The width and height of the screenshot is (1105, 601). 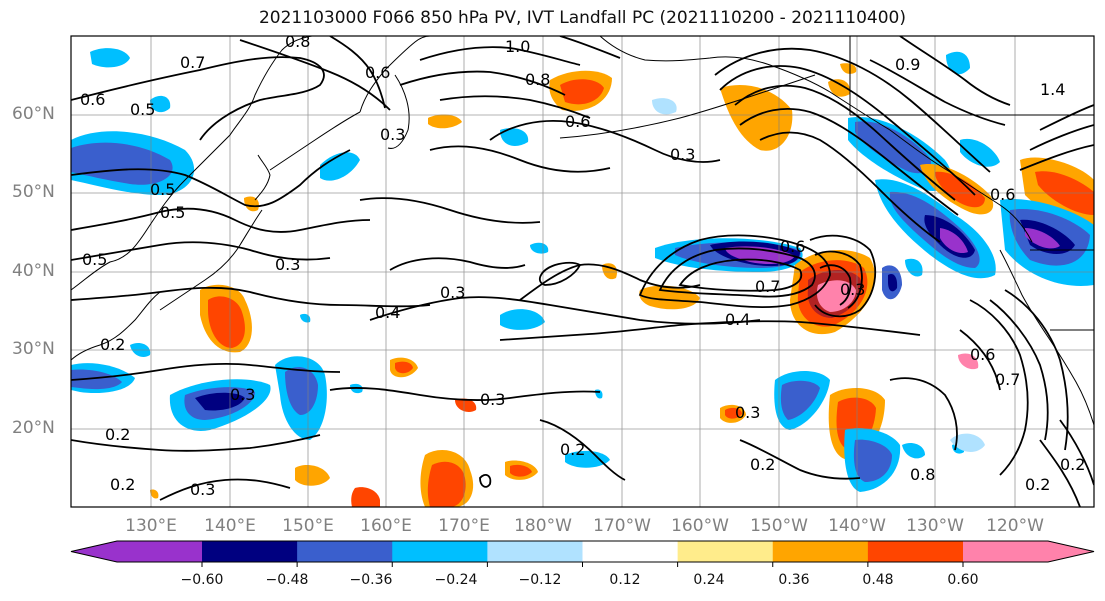 I want to click on lat-label: 60°N, so click(x=33, y=114).